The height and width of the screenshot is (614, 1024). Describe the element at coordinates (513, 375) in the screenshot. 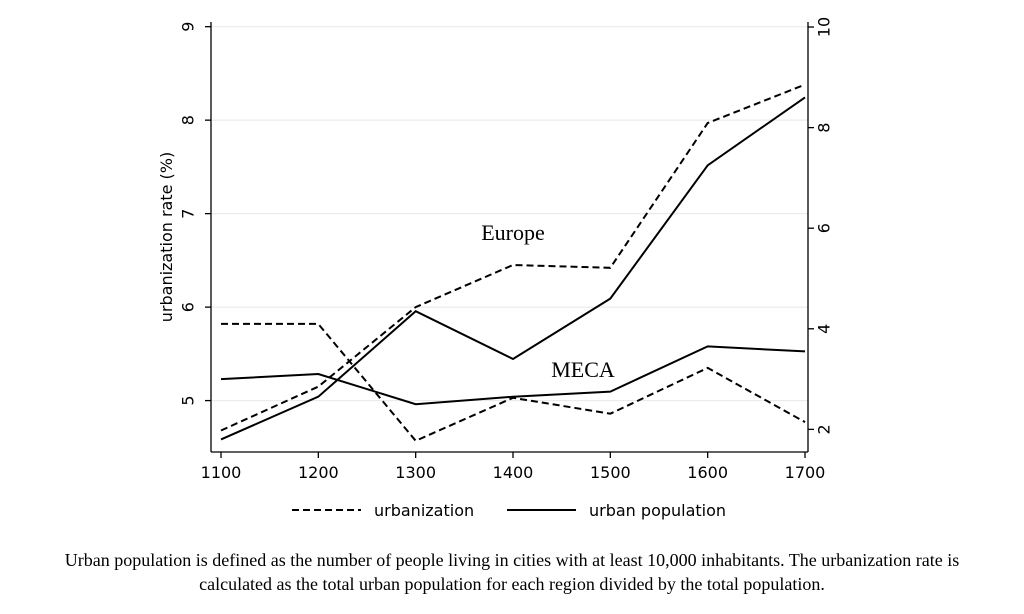

I see `series-line-meca-urban-population` at that location.